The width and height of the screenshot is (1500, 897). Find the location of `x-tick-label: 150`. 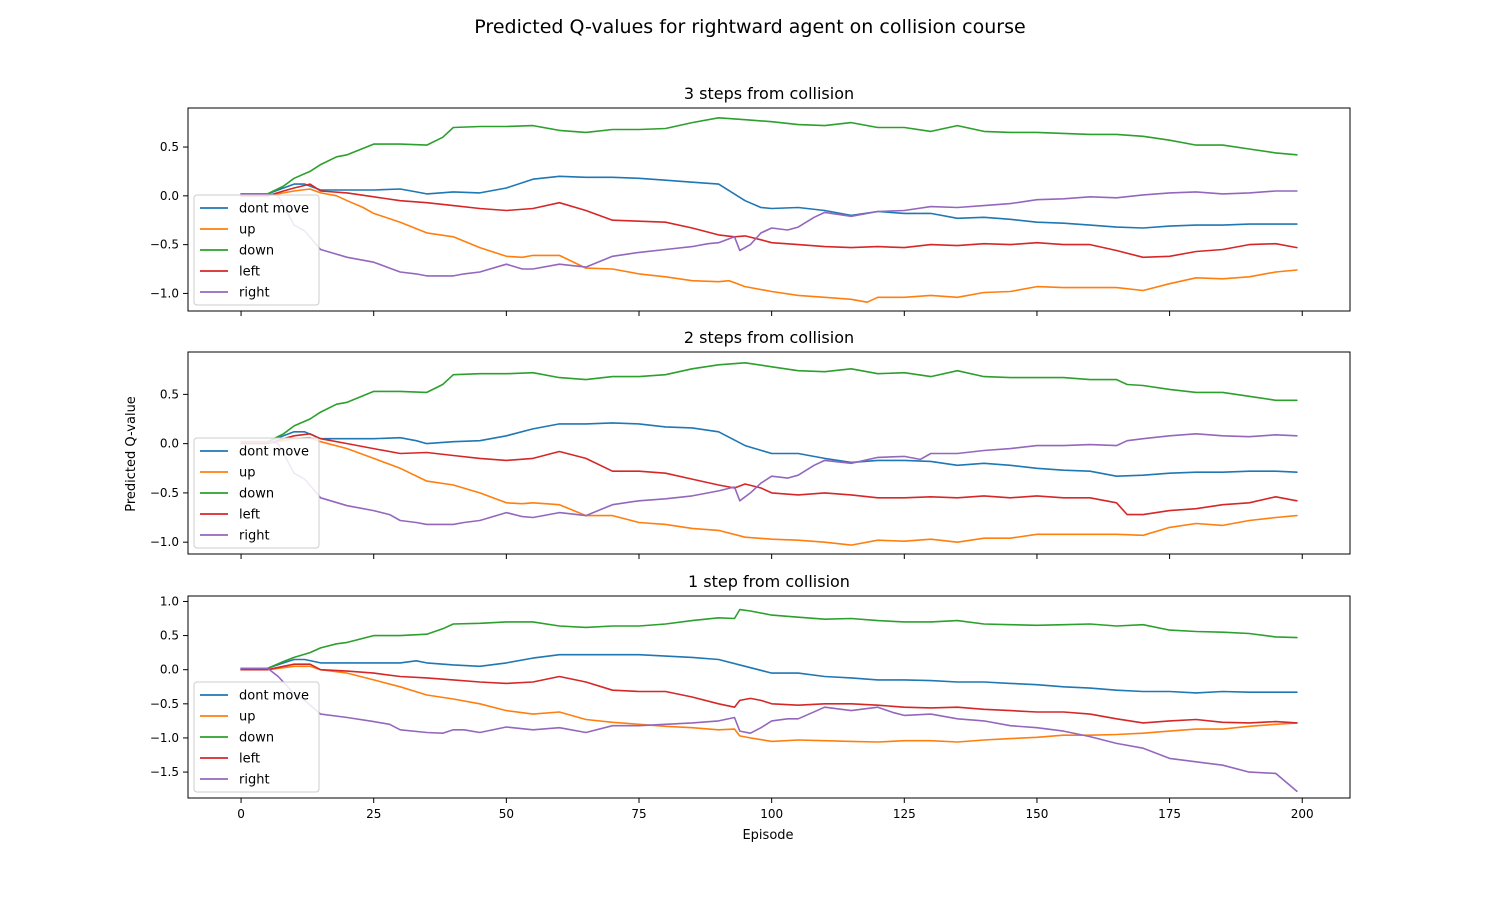

x-tick-label: 150 is located at coordinates (1036, 814).